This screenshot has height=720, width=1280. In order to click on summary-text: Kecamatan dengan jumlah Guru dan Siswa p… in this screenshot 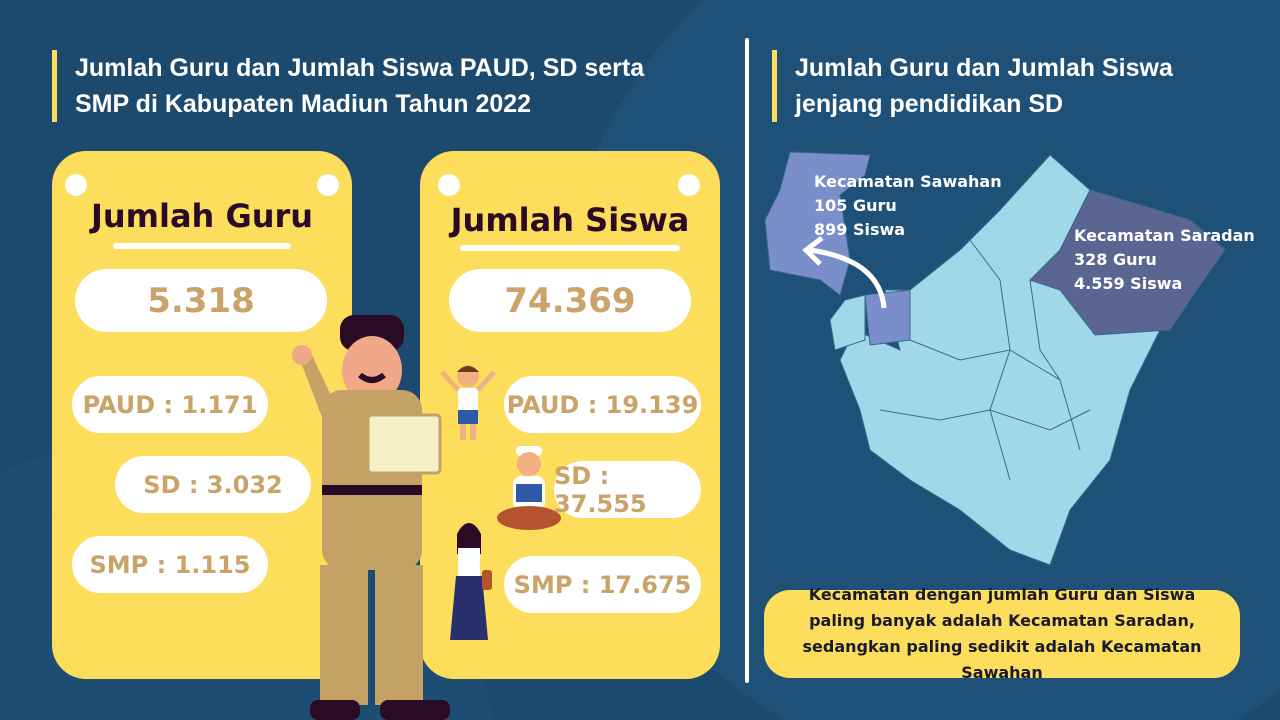, I will do `click(1002, 633)`.